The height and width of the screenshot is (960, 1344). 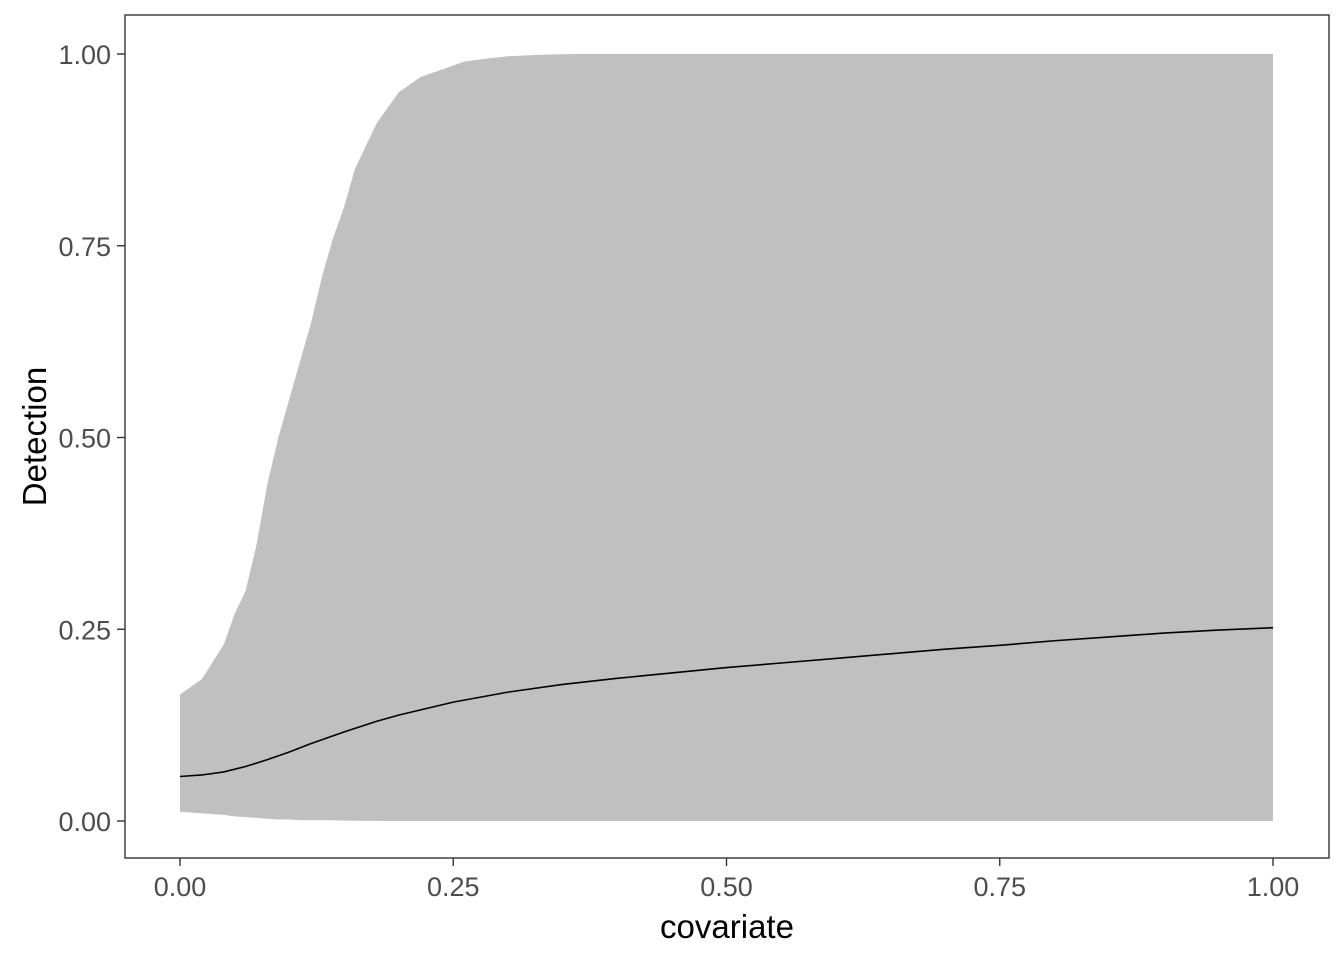 I want to click on x-tick-label: 0.00, so click(x=180, y=887).